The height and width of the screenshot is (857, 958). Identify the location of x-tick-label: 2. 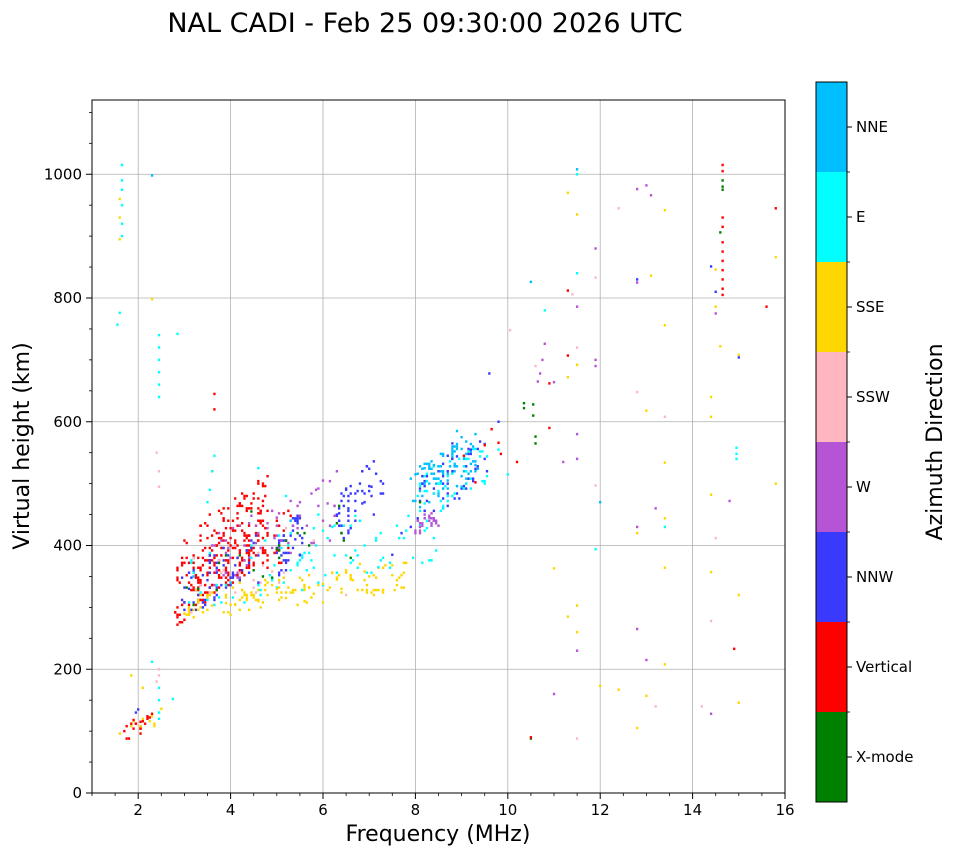
(138, 810).